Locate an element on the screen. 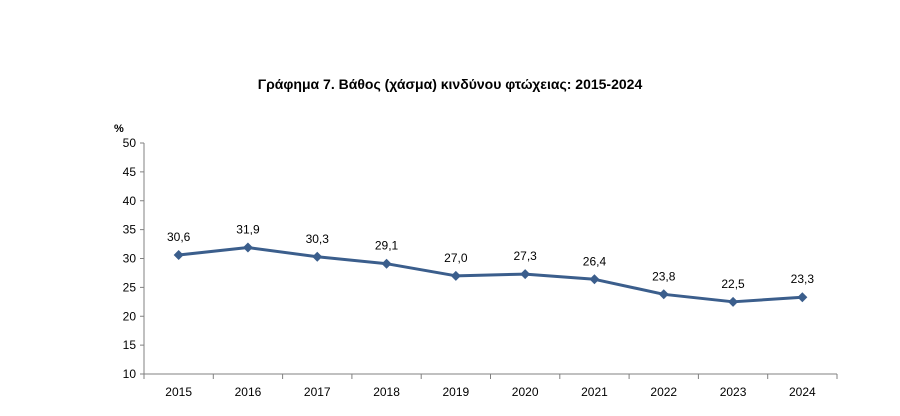 The width and height of the screenshot is (900, 416). x-tick-label: 2020 is located at coordinates (525, 392).